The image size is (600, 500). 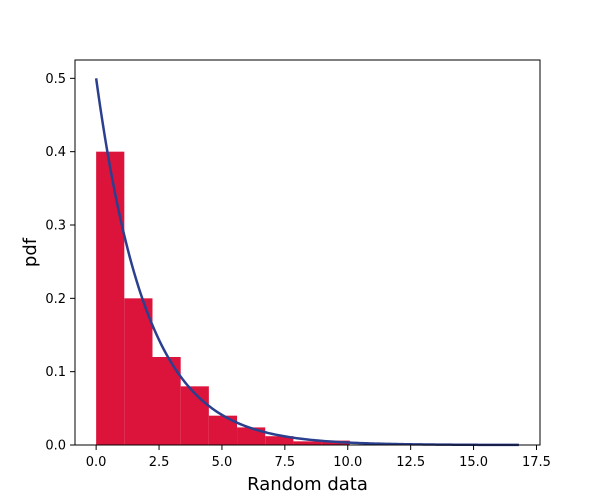 What do you see at coordinates (55, 446) in the screenshot?
I see `y-tick-label: 0.0` at bounding box center [55, 446].